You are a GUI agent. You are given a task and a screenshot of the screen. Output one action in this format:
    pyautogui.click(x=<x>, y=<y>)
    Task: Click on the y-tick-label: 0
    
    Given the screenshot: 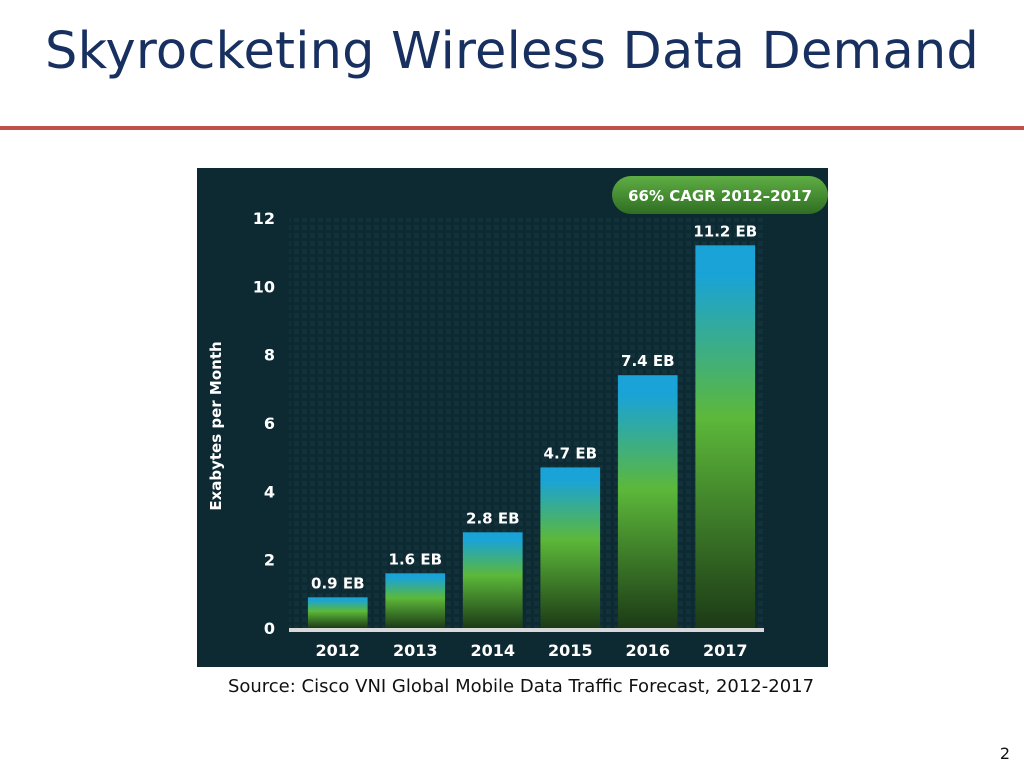 What is the action you would take?
    pyautogui.click(x=269, y=628)
    